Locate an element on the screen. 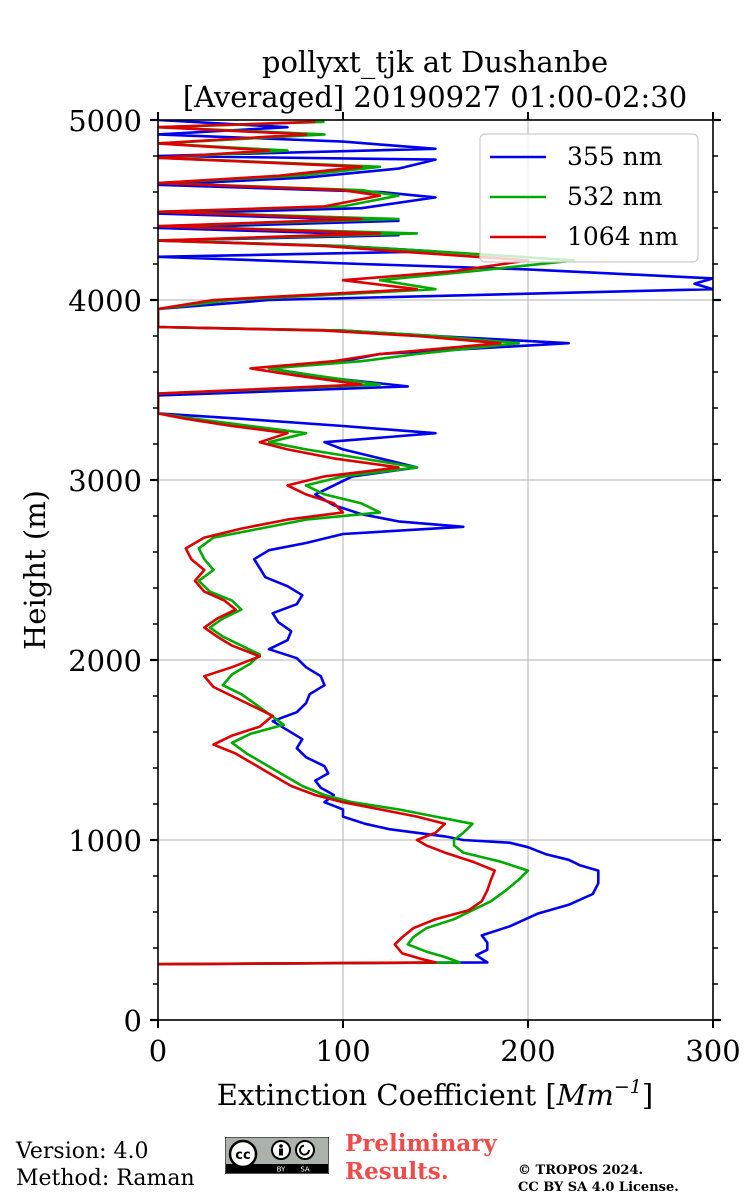 The height and width of the screenshot is (1200, 750). badge-sa-text: SA is located at coordinates (305, 1170).